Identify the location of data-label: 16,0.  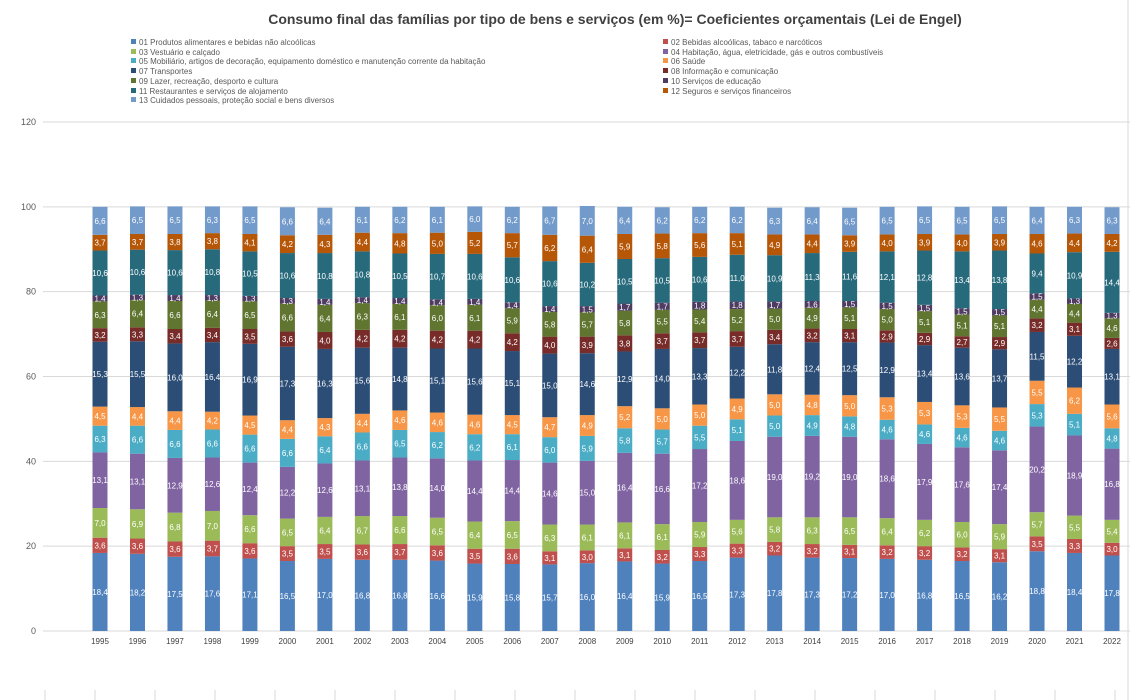
(587, 597).